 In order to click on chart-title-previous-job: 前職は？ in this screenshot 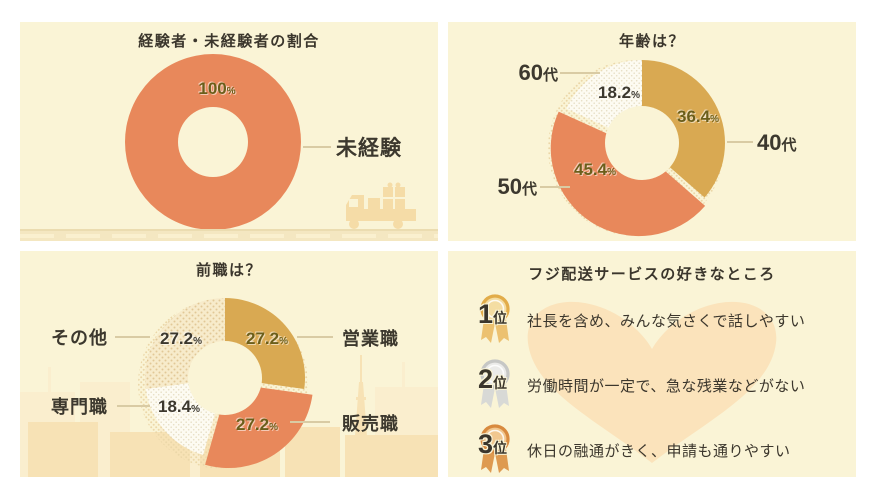, I will do `click(228, 270)`.